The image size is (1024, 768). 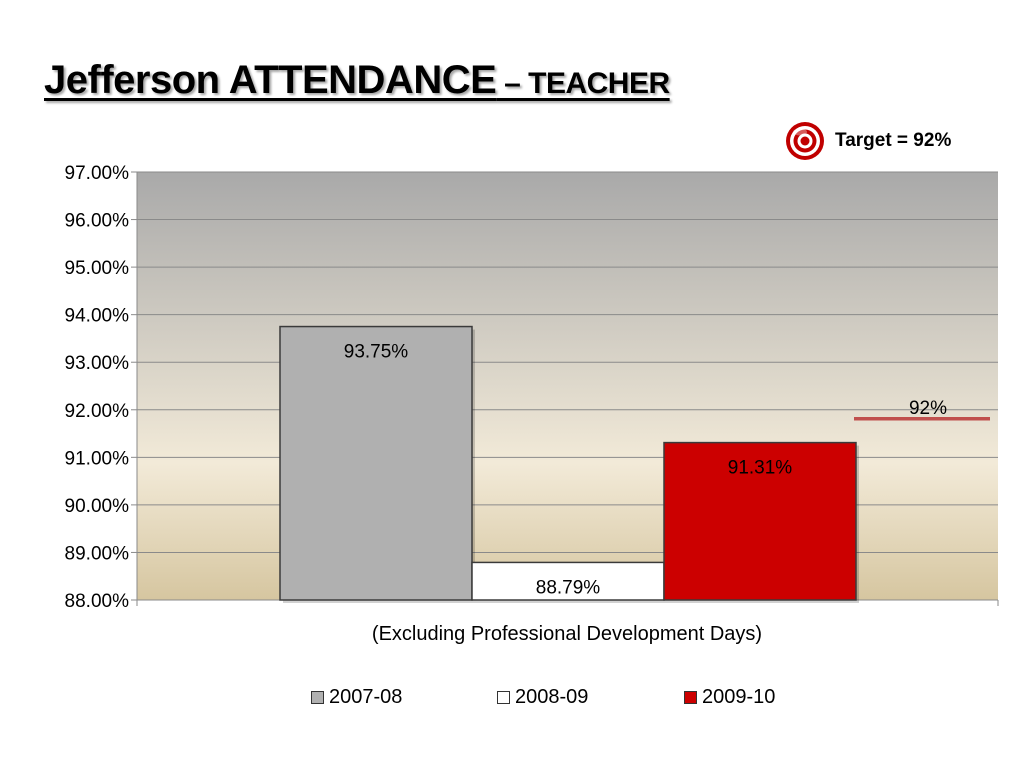 What do you see at coordinates (583, 83) in the screenshot?
I see `title-sub: – TEACHER` at bounding box center [583, 83].